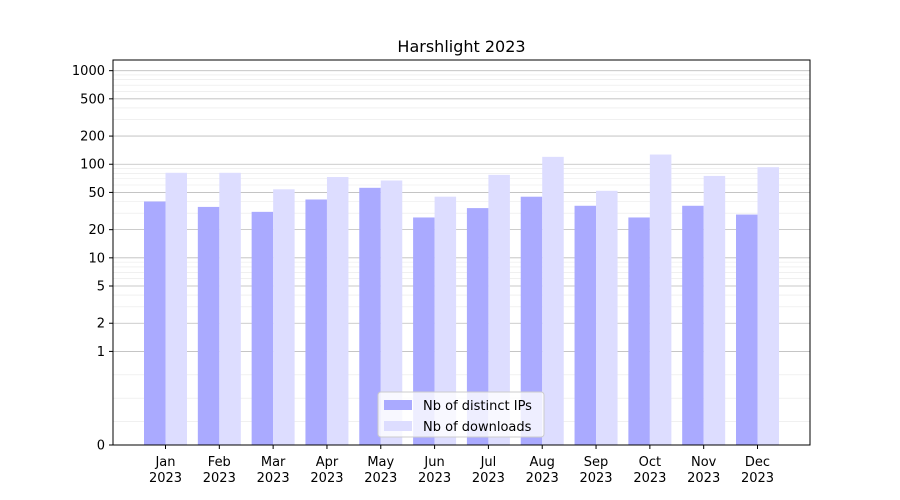  What do you see at coordinates (542, 470) in the screenshot?
I see `x-tick-label: Aug 2023` at bounding box center [542, 470].